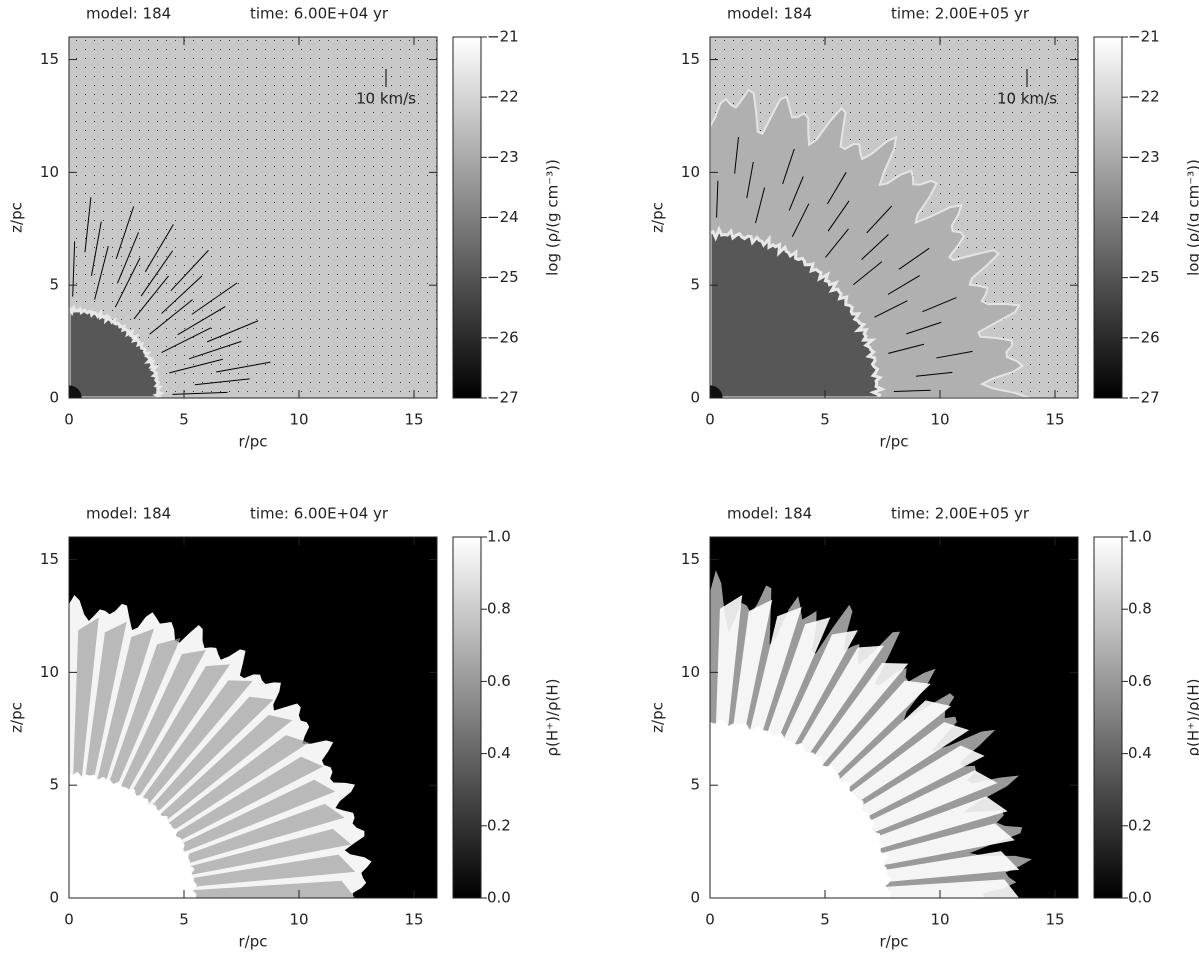  I want to click on colorbar-tick-label: 0.2, so click(499, 825).